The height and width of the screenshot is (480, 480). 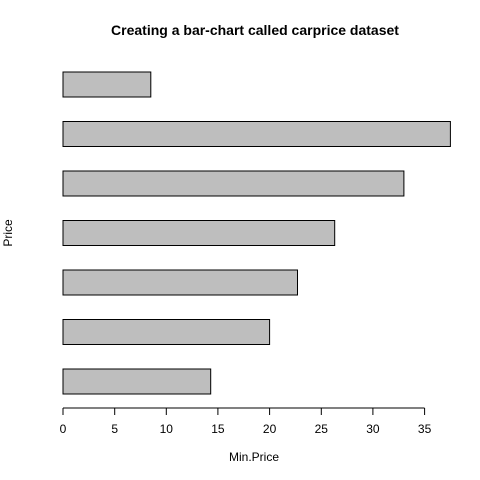 What do you see at coordinates (218, 429) in the screenshot?
I see `x-tick-label-15: 15` at bounding box center [218, 429].